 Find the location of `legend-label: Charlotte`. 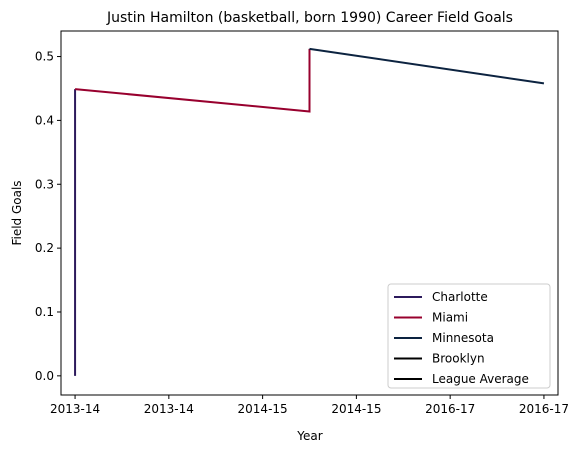

legend-label: Charlotte is located at coordinates (460, 297).